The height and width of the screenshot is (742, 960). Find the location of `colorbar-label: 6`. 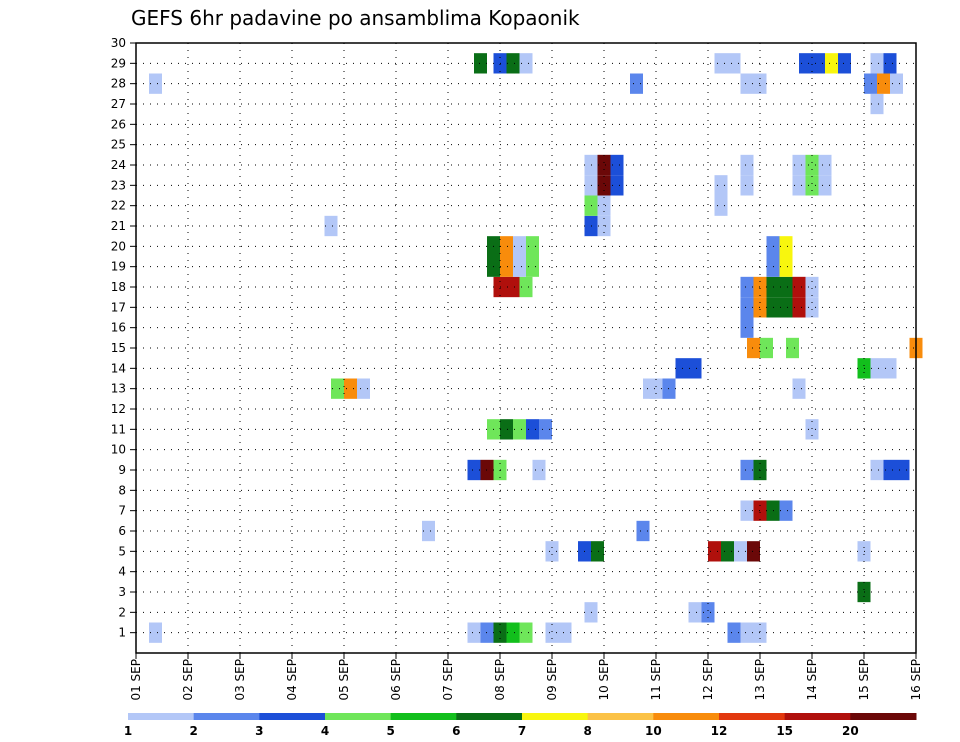

colorbar-label: 6 is located at coordinates (456, 731).